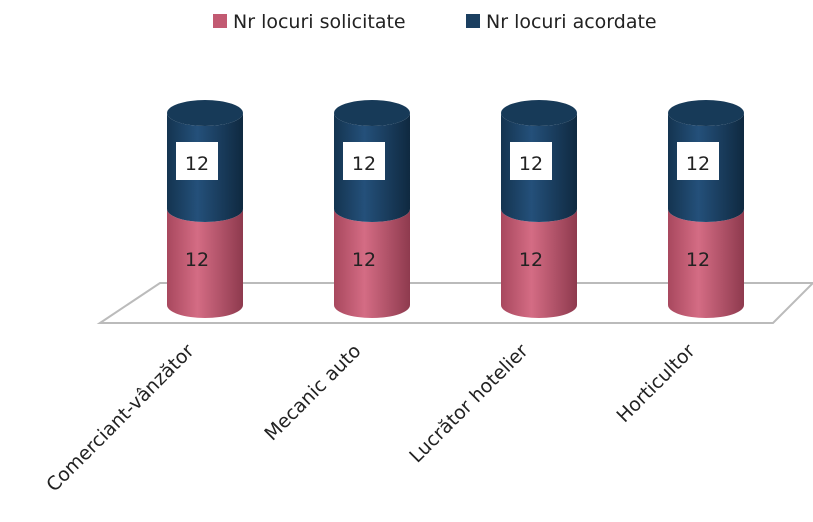 This screenshot has height=522, width=813. Describe the element at coordinates (571, 22) in the screenshot. I see `legend-label: Nr locuri acordate` at that location.